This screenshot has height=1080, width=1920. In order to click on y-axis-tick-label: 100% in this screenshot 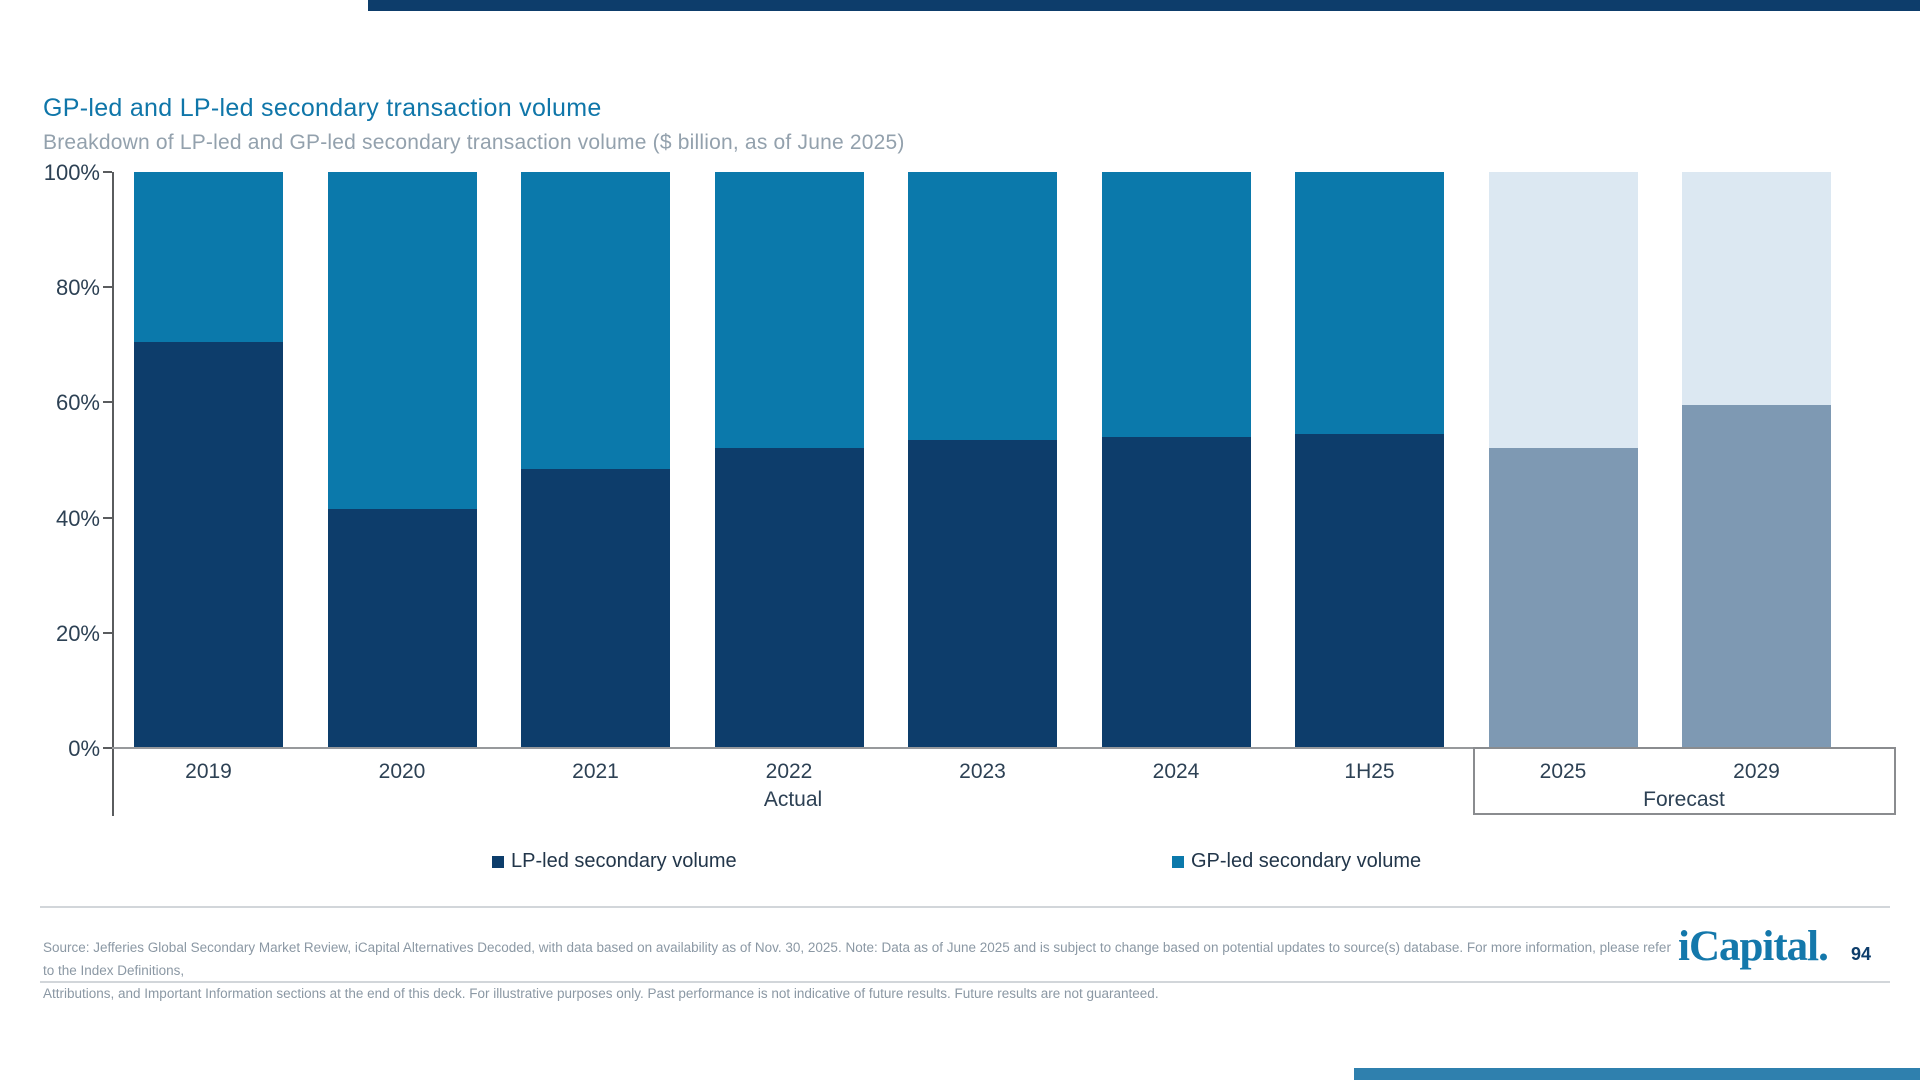, I will do `click(71, 172)`.